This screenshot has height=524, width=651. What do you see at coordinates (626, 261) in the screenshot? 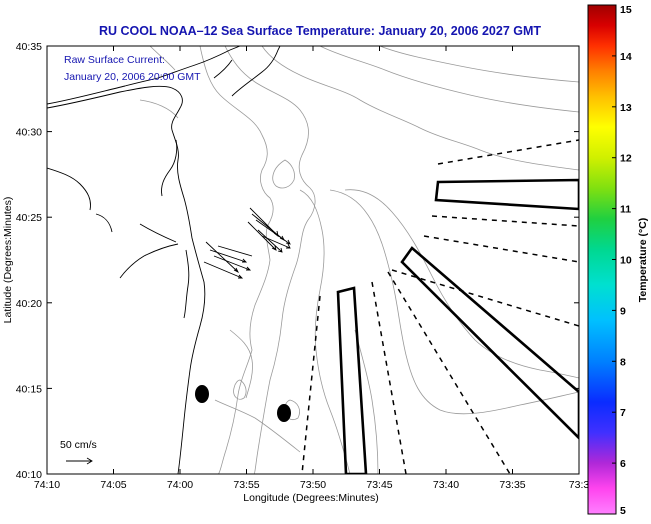
I see `colorbar-tick-label: 10` at bounding box center [626, 261].